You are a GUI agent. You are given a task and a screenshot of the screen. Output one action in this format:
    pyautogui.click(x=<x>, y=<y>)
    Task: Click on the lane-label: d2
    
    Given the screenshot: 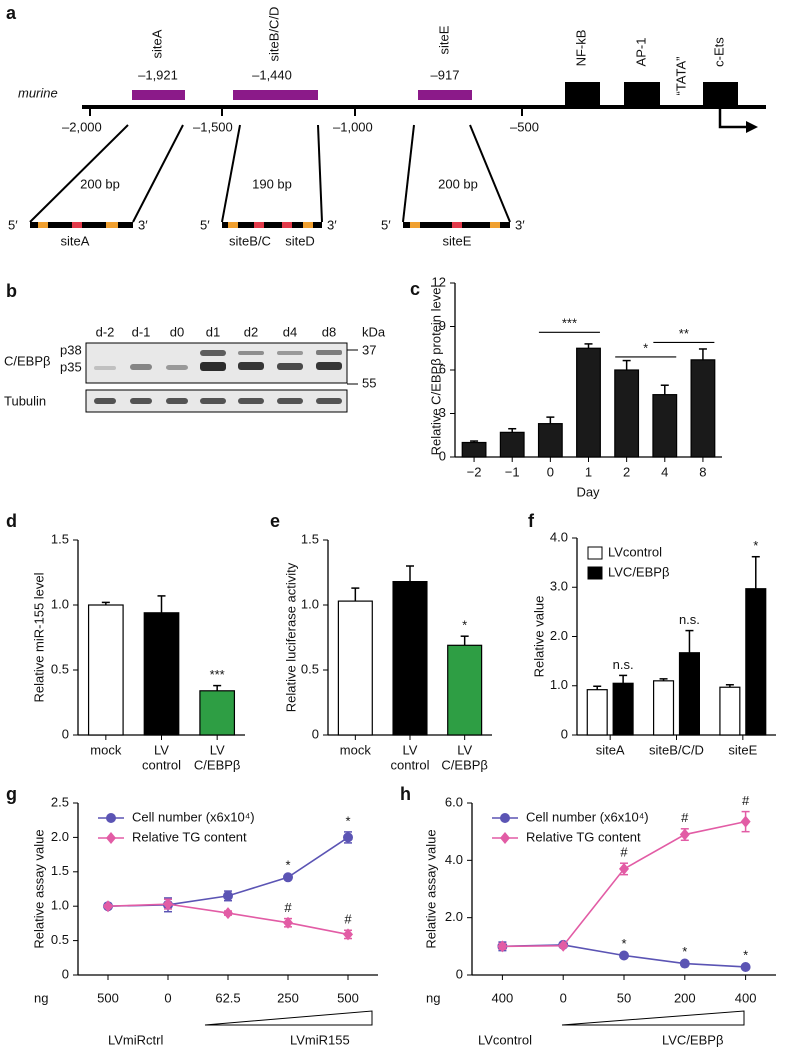 What is the action you would take?
    pyautogui.click(x=251, y=331)
    